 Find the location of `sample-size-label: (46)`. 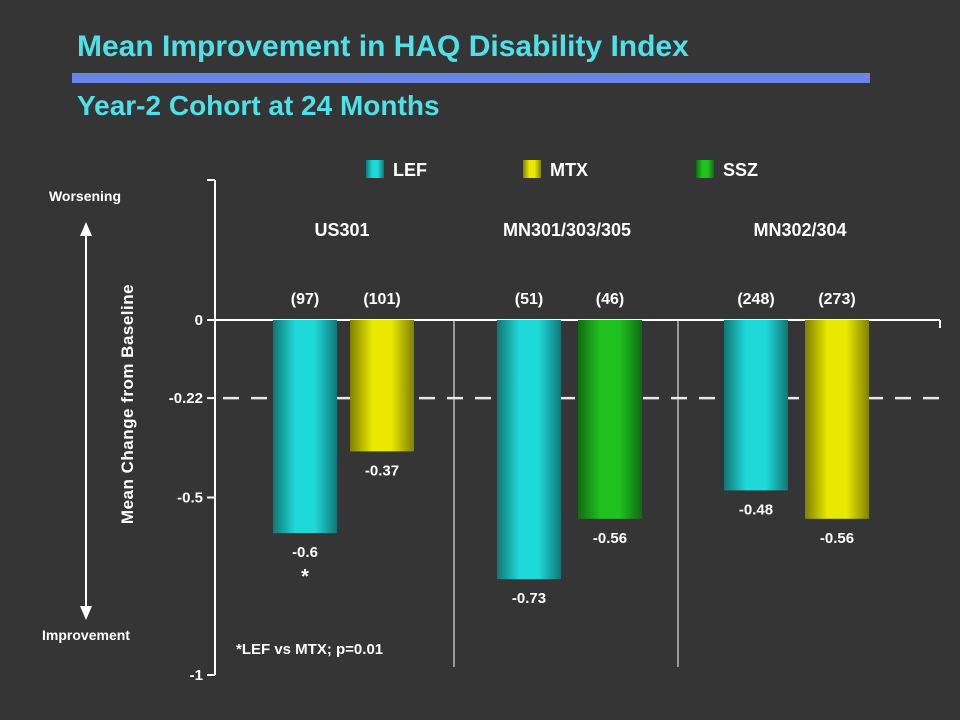

sample-size-label: (46) is located at coordinates (610, 299).